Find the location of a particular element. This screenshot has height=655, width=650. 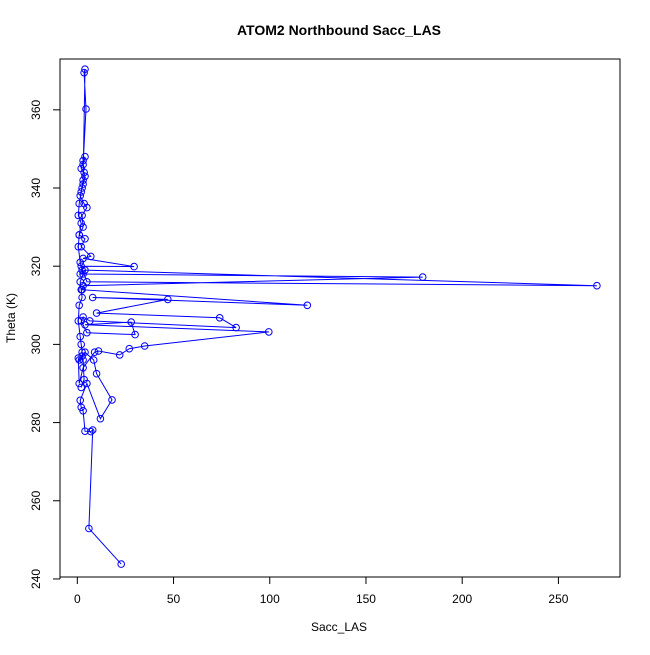

x-tick-label: 250 is located at coordinates (558, 599).